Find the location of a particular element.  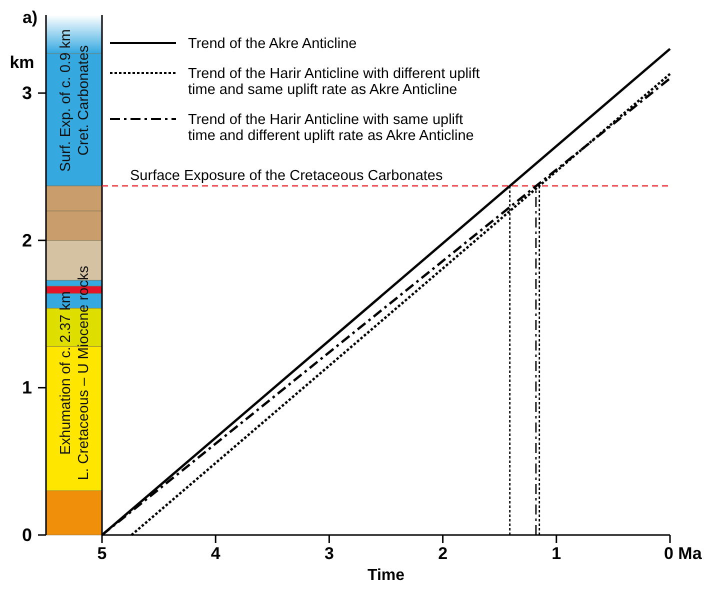

x-tick-label: 2 is located at coordinates (443, 553).